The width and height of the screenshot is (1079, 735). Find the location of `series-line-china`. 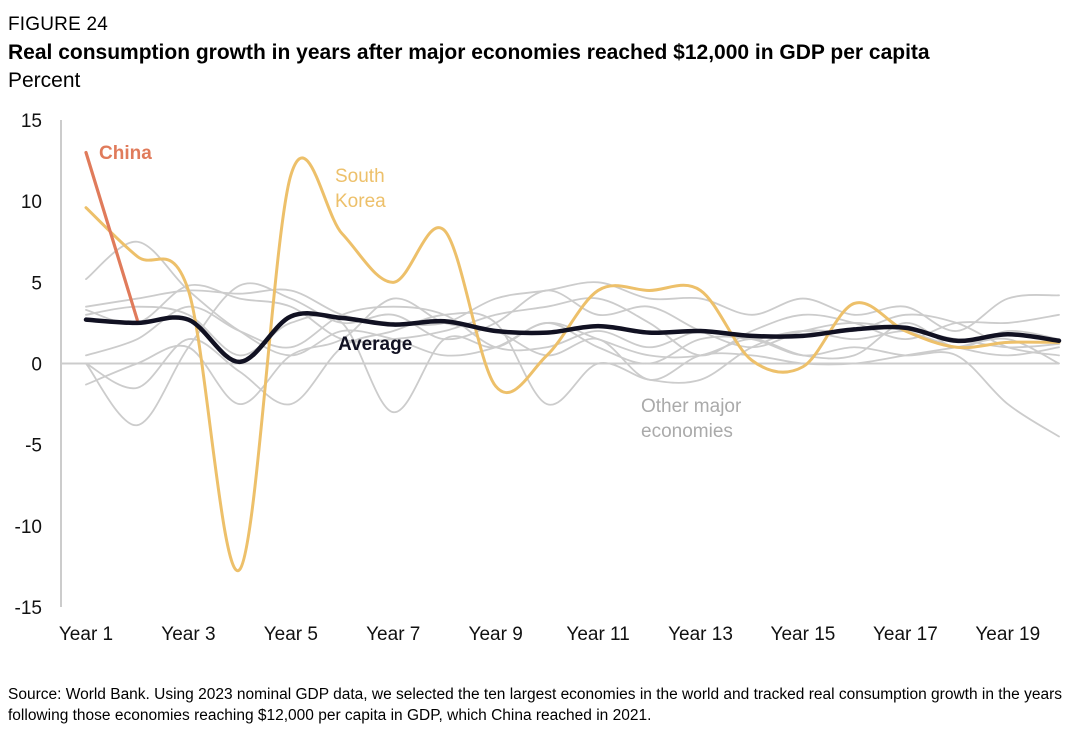

series-line-china is located at coordinates (111, 236).